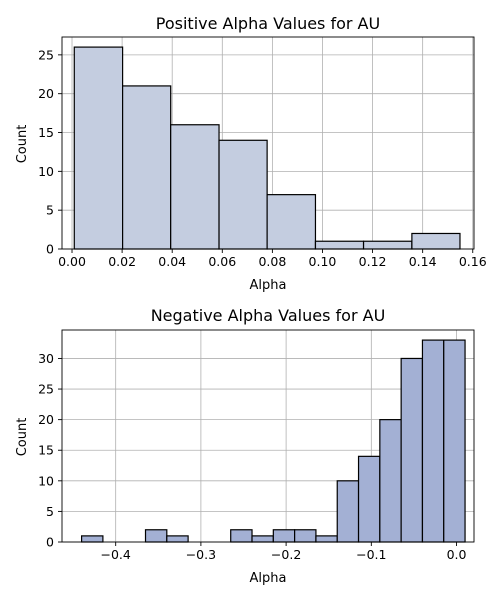 Image resolution: width=500 pixels, height=600 pixels. What do you see at coordinates (201, 554) in the screenshot?
I see `x-tick-label: −0.3` at bounding box center [201, 554].